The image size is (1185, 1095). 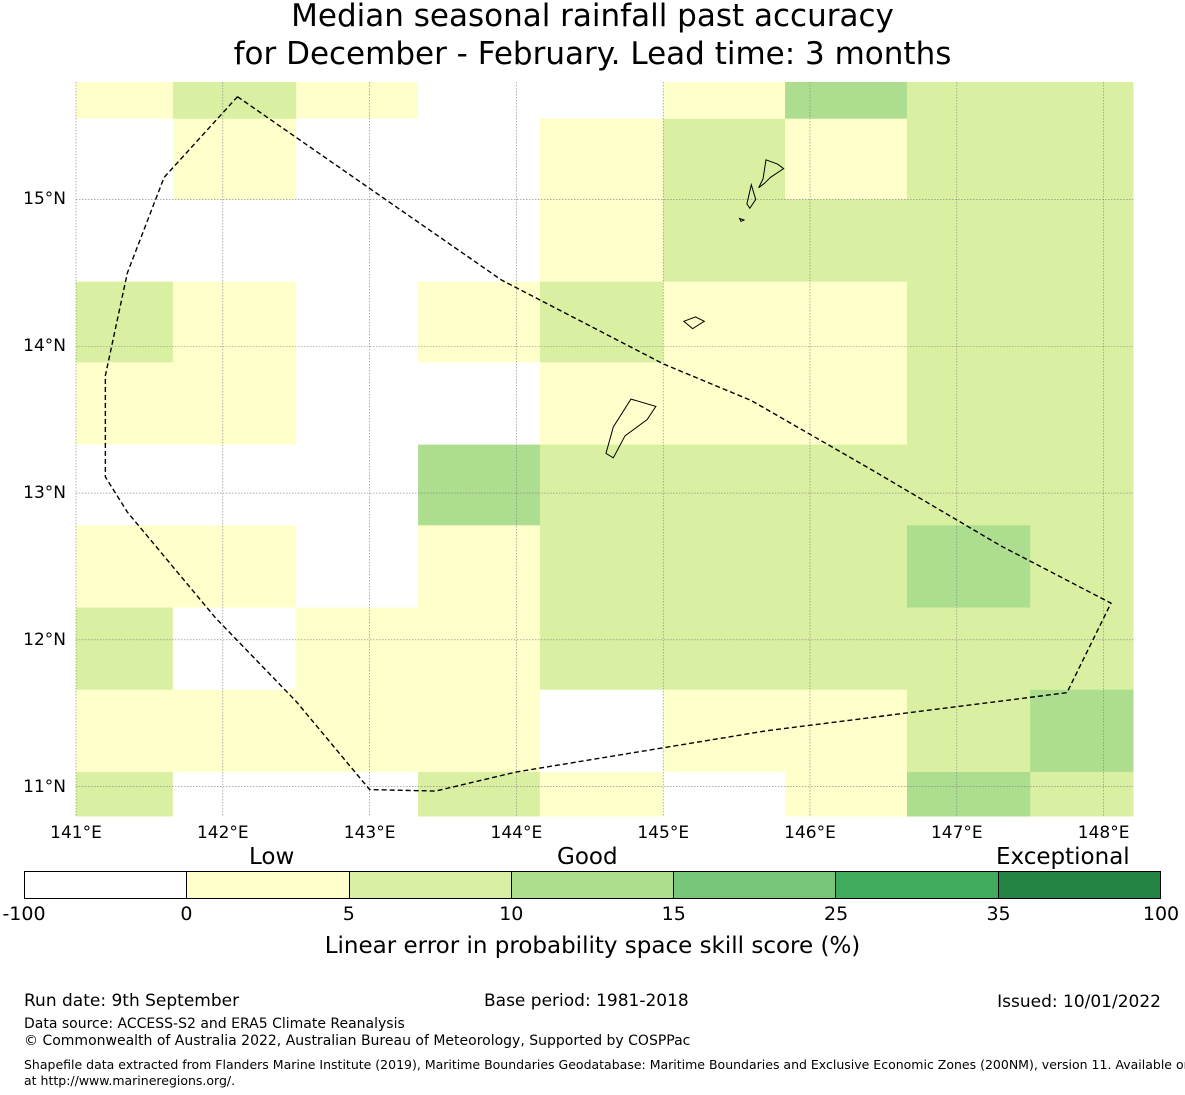 I want to click on latitude-tick-label: 12°N, so click(x=44, y=639).